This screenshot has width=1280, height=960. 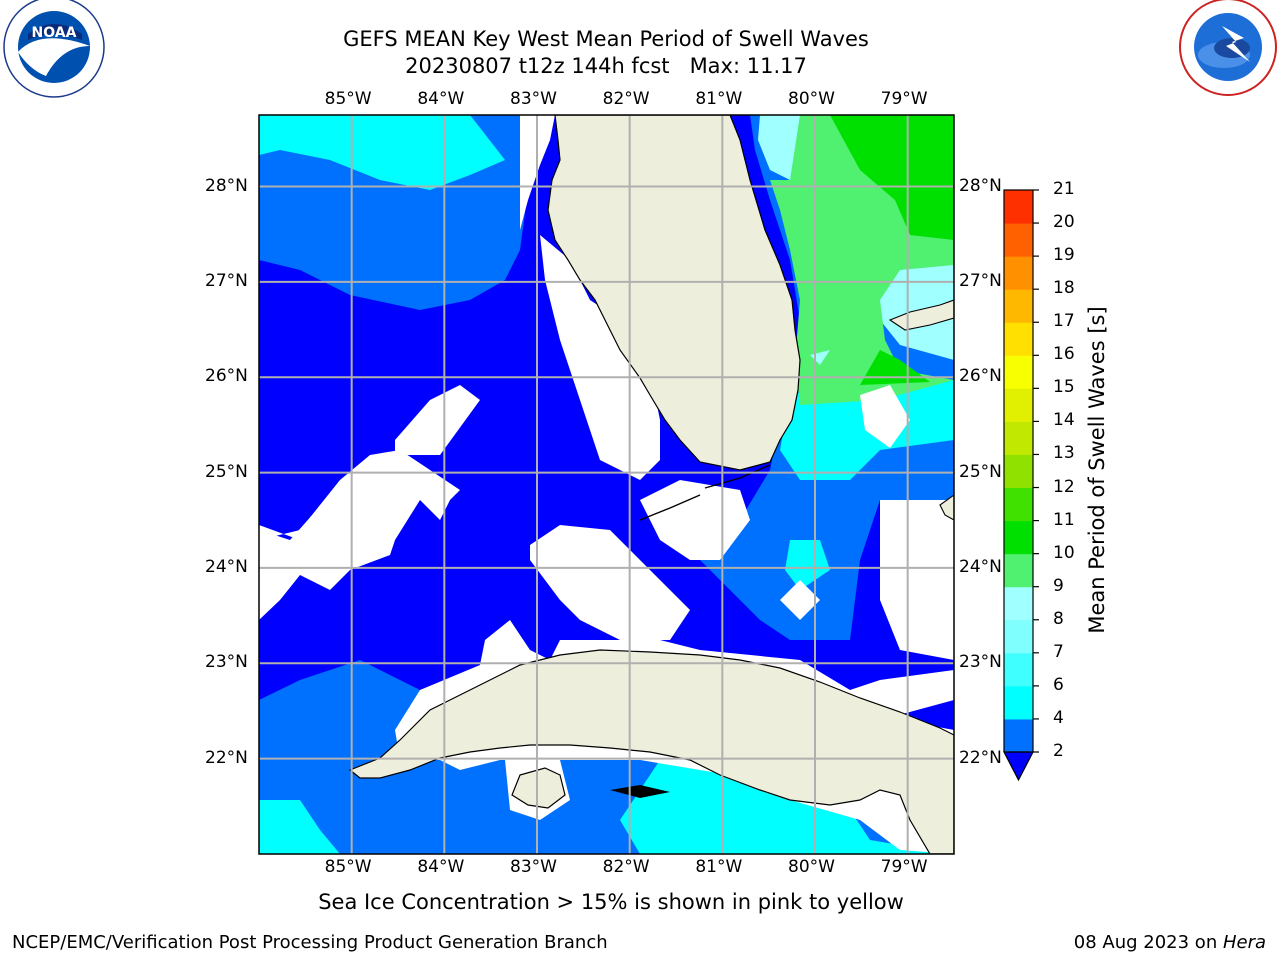 I want to click on footer-host: Hera, so click(x=1244, y=942).